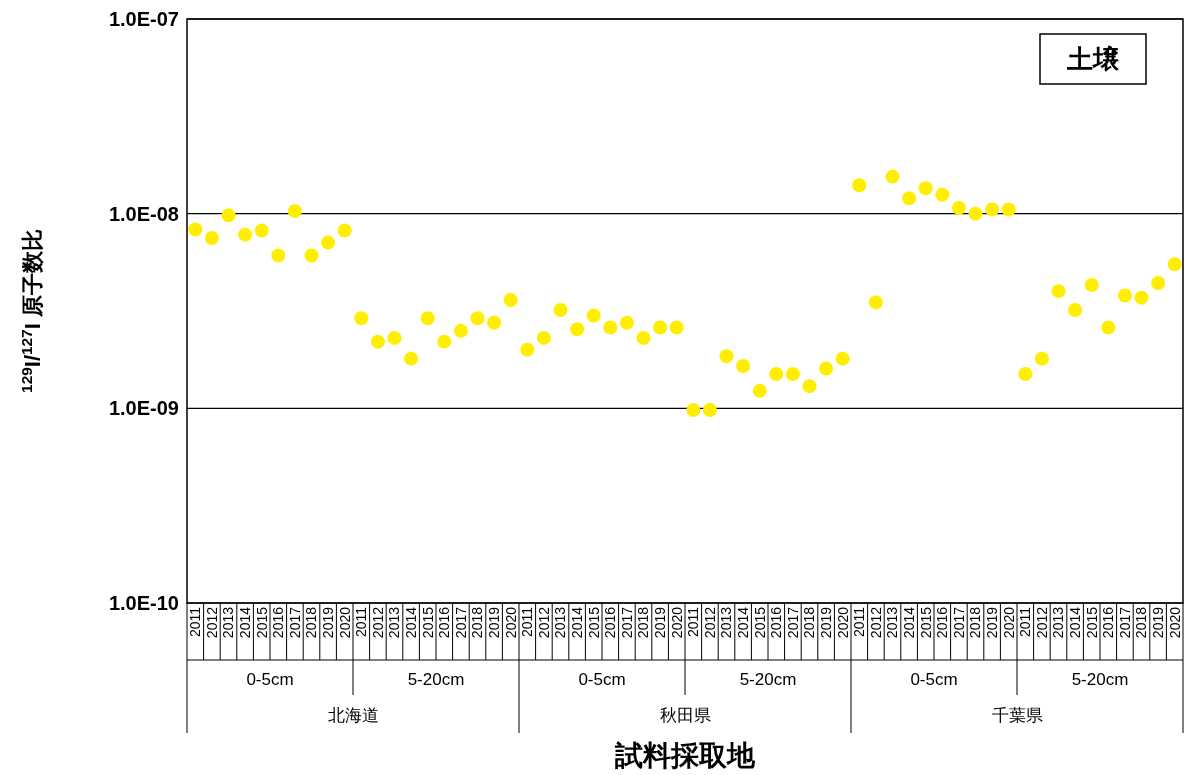 Image resolution: width=1186 pixels, height=775 pixels. What do you see at coordinates (1017, 715) in the screenshot?
I see `text: 千葉県` at bounding box center [1017, 715].